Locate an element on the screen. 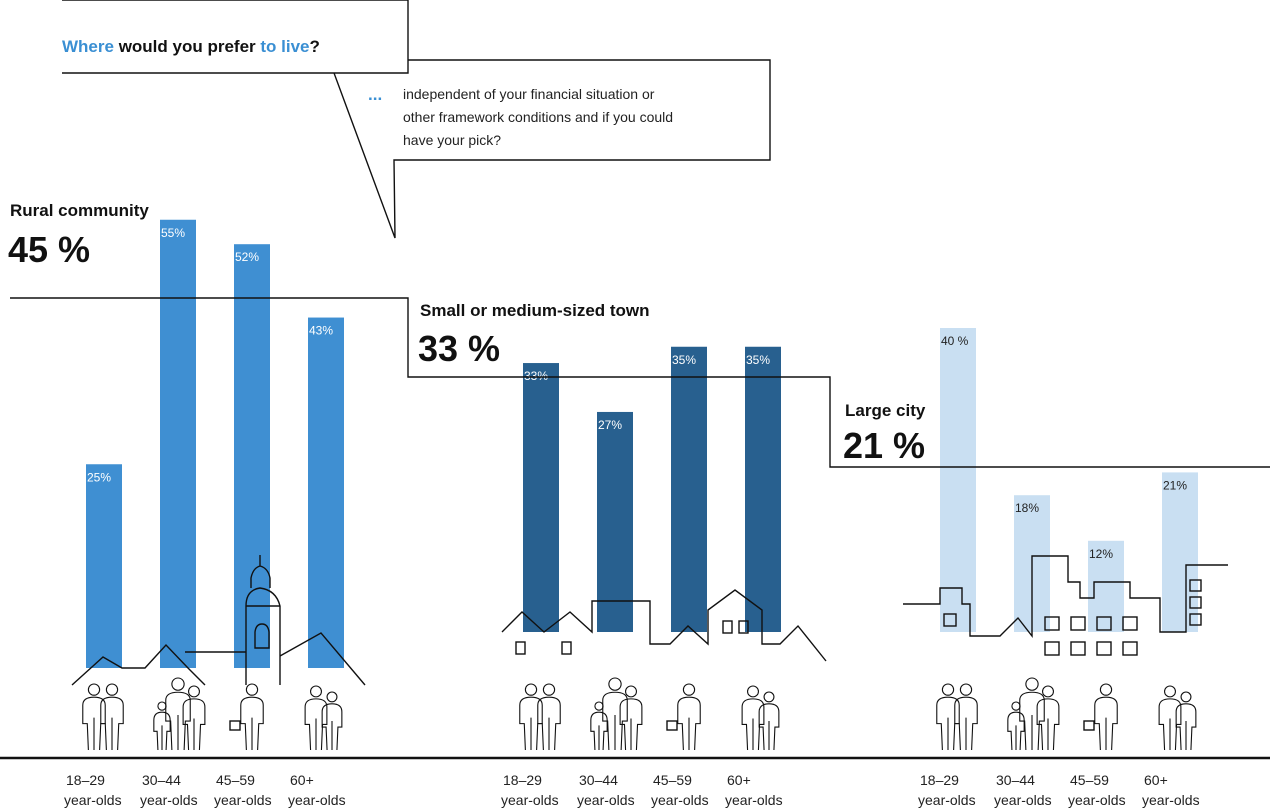 This screenshot has height=810, width=1270. town-age-suffix-4: year-olds is located at coordinates (754, 800).